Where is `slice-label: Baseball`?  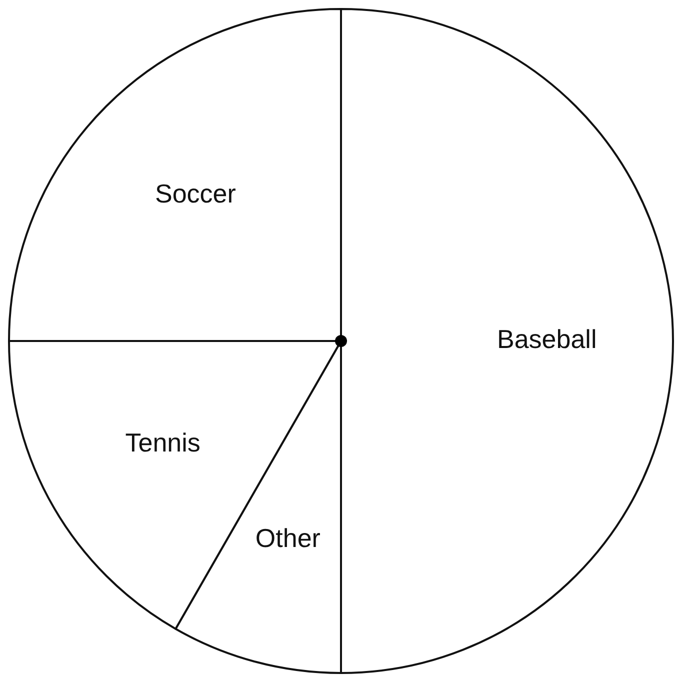
slice-label: Baseball is located at coordinates (546, 339).